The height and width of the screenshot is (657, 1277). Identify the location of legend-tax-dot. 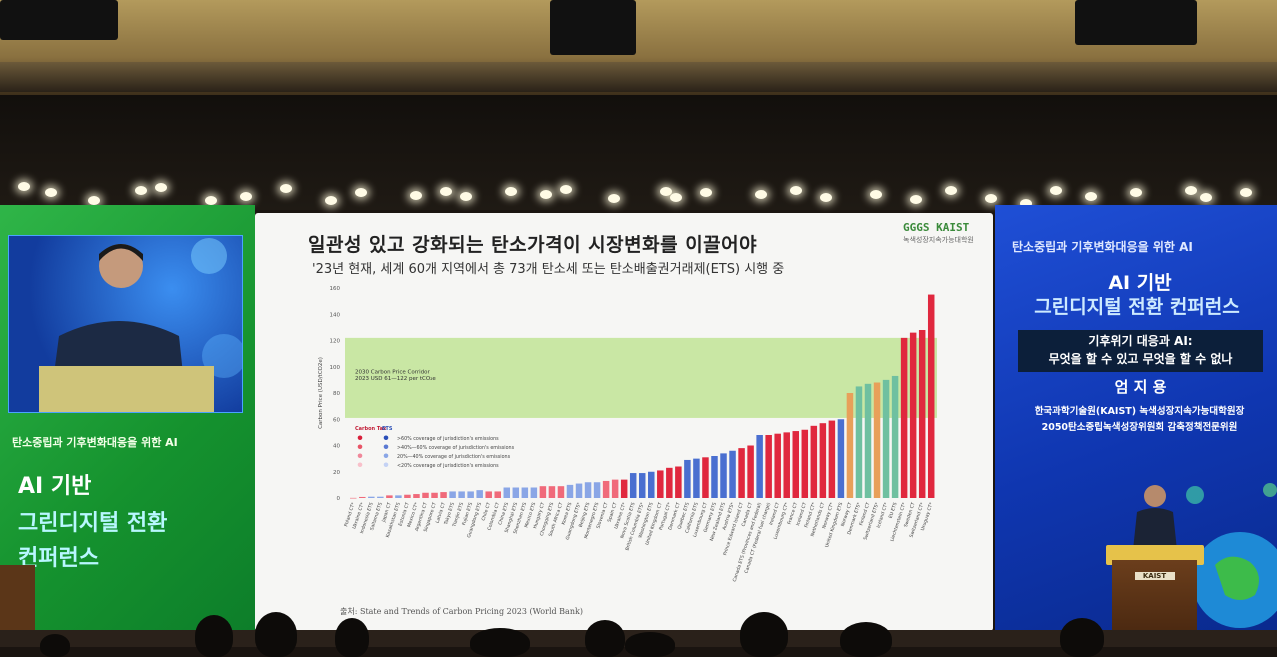
(360, 465).